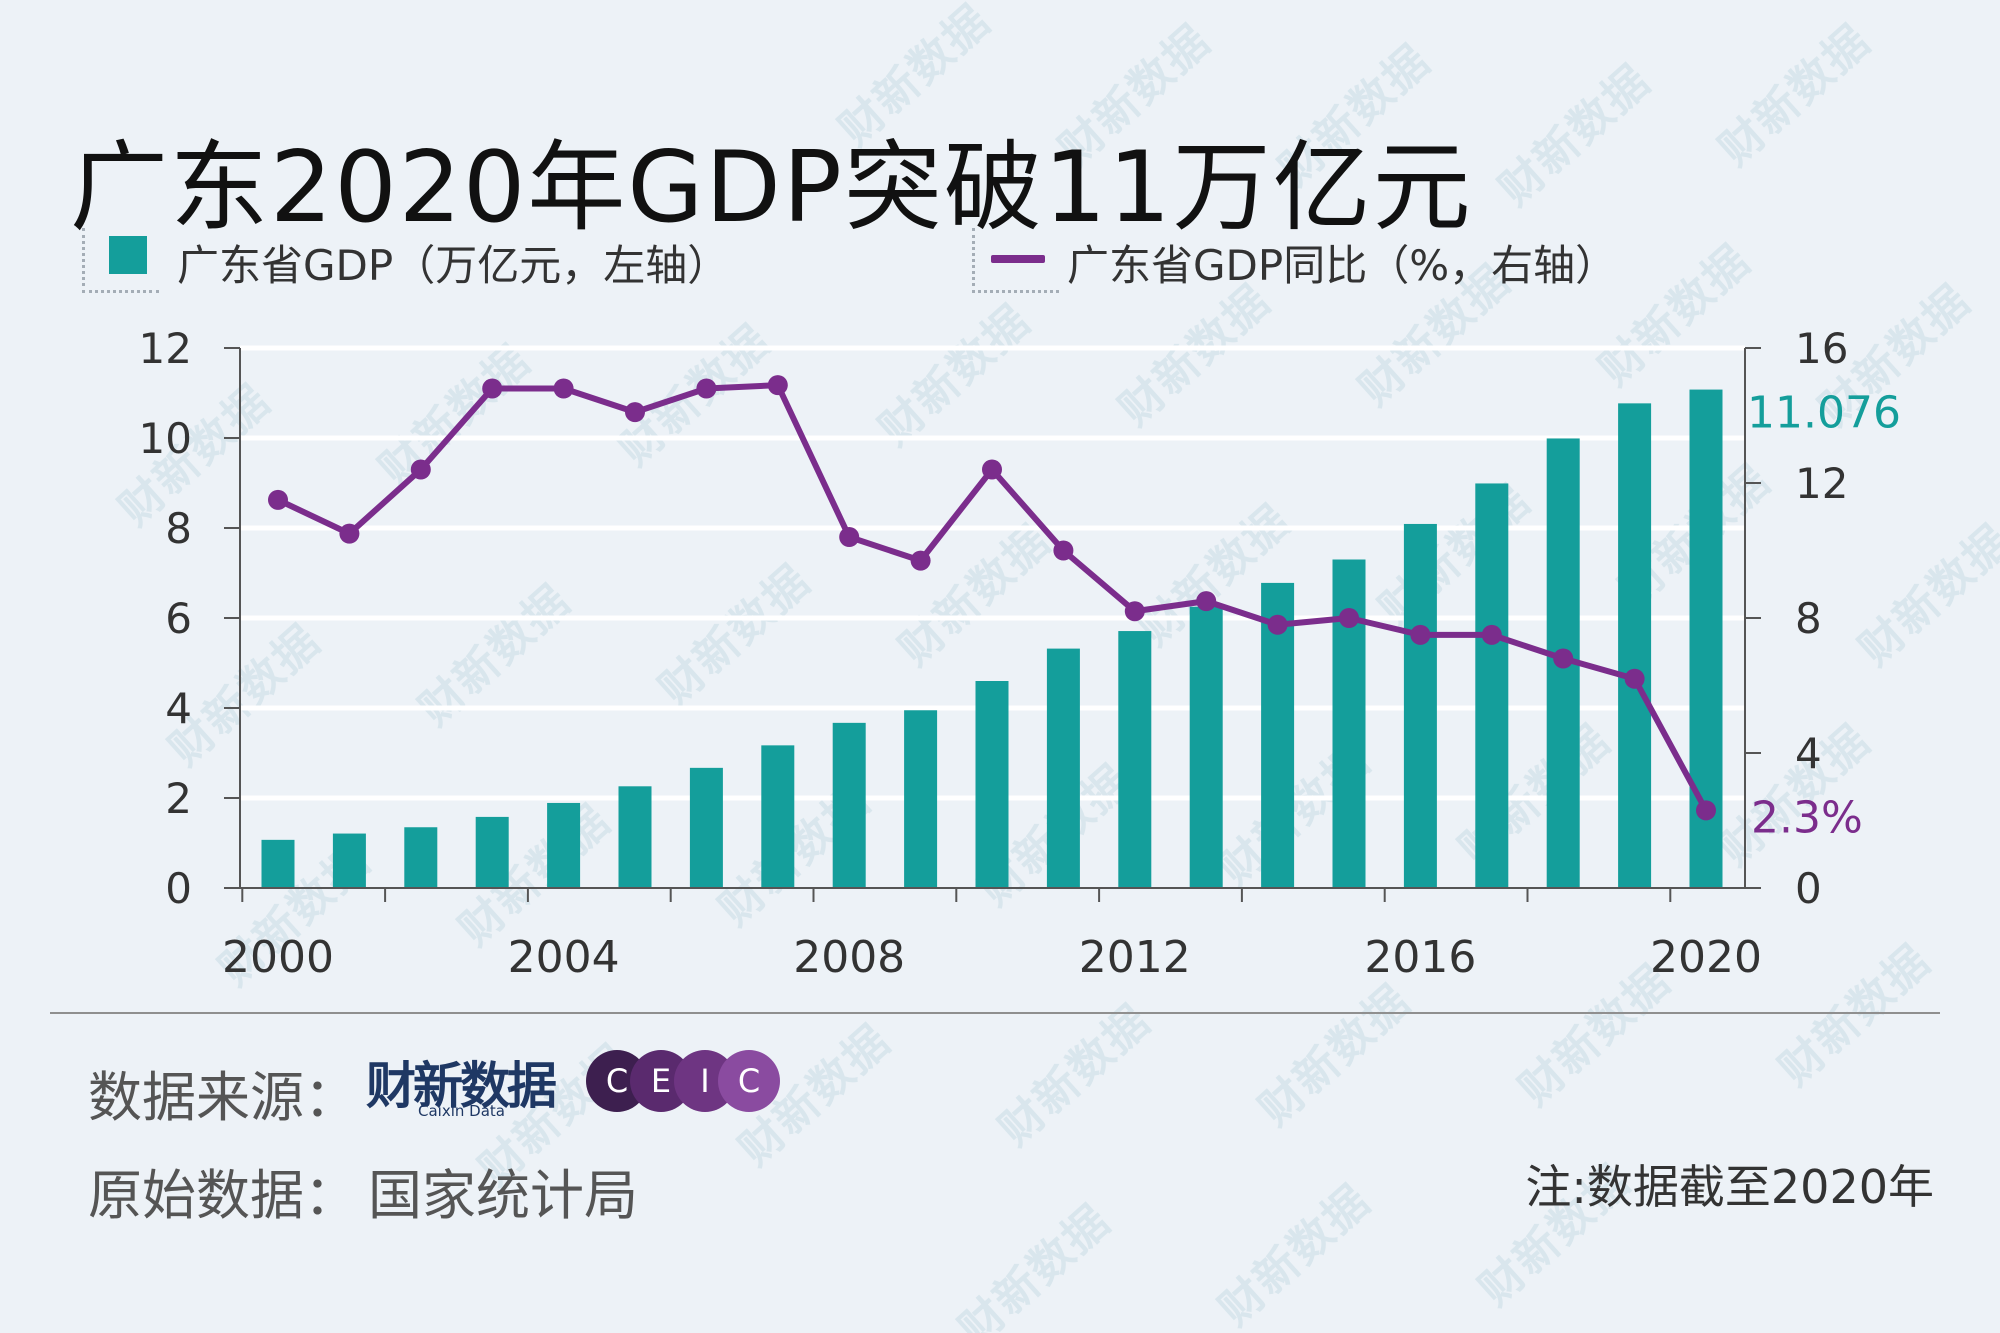 The image size is (2000, 1333). Describe the element at coordinates (849, 957) in the screenshot. I see `x-axis-tick-label: 2008` at that location.